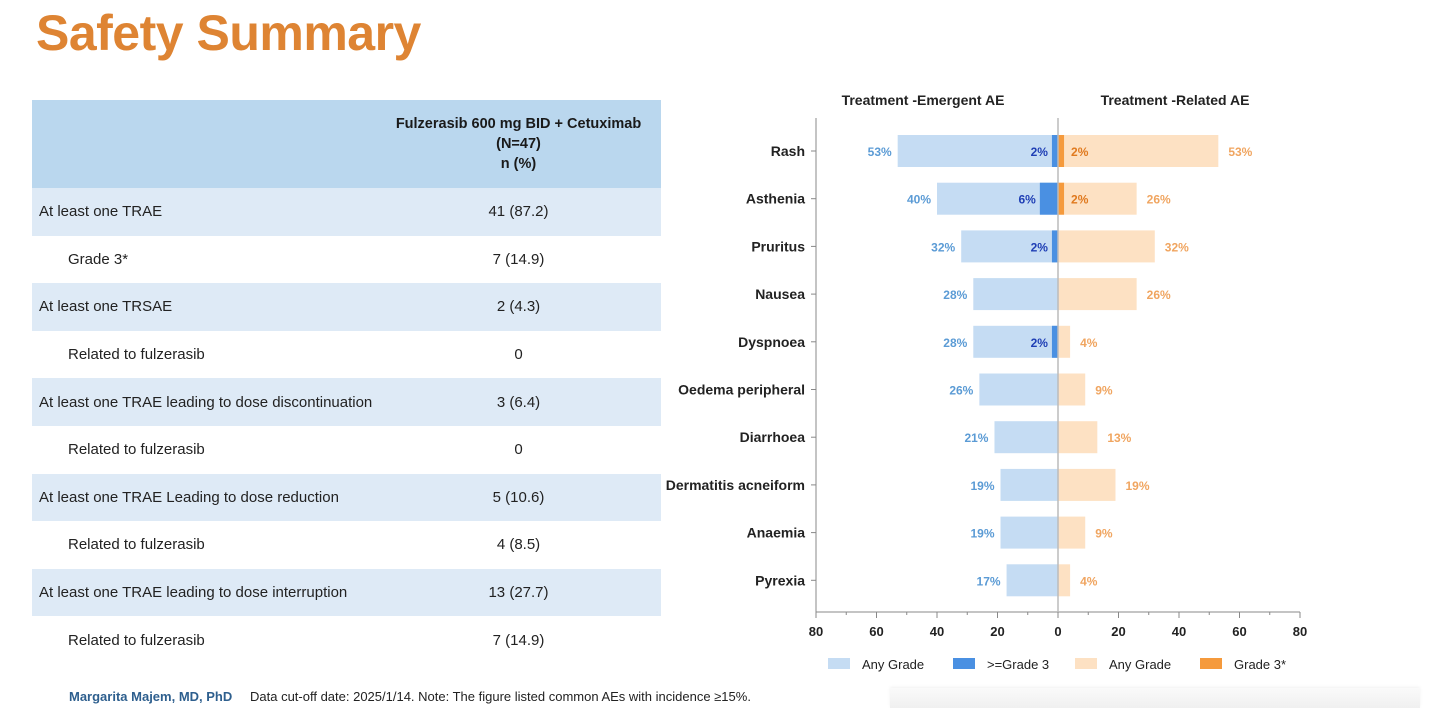 The height and width of the screenshot is (708, 1429). I want to click on category-label: Nausea, so click(780, 294).